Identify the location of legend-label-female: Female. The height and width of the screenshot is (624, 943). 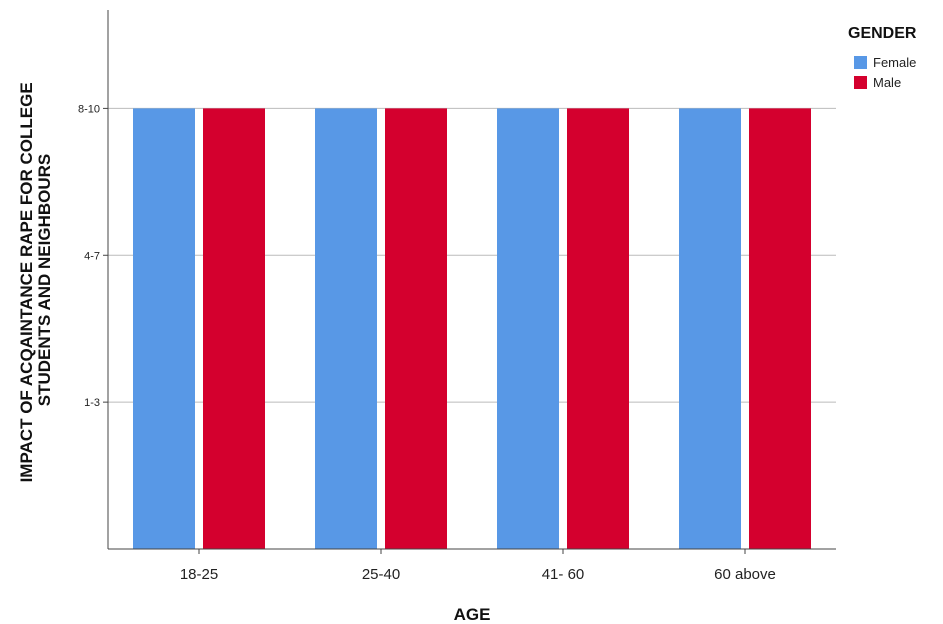
(894, 62).